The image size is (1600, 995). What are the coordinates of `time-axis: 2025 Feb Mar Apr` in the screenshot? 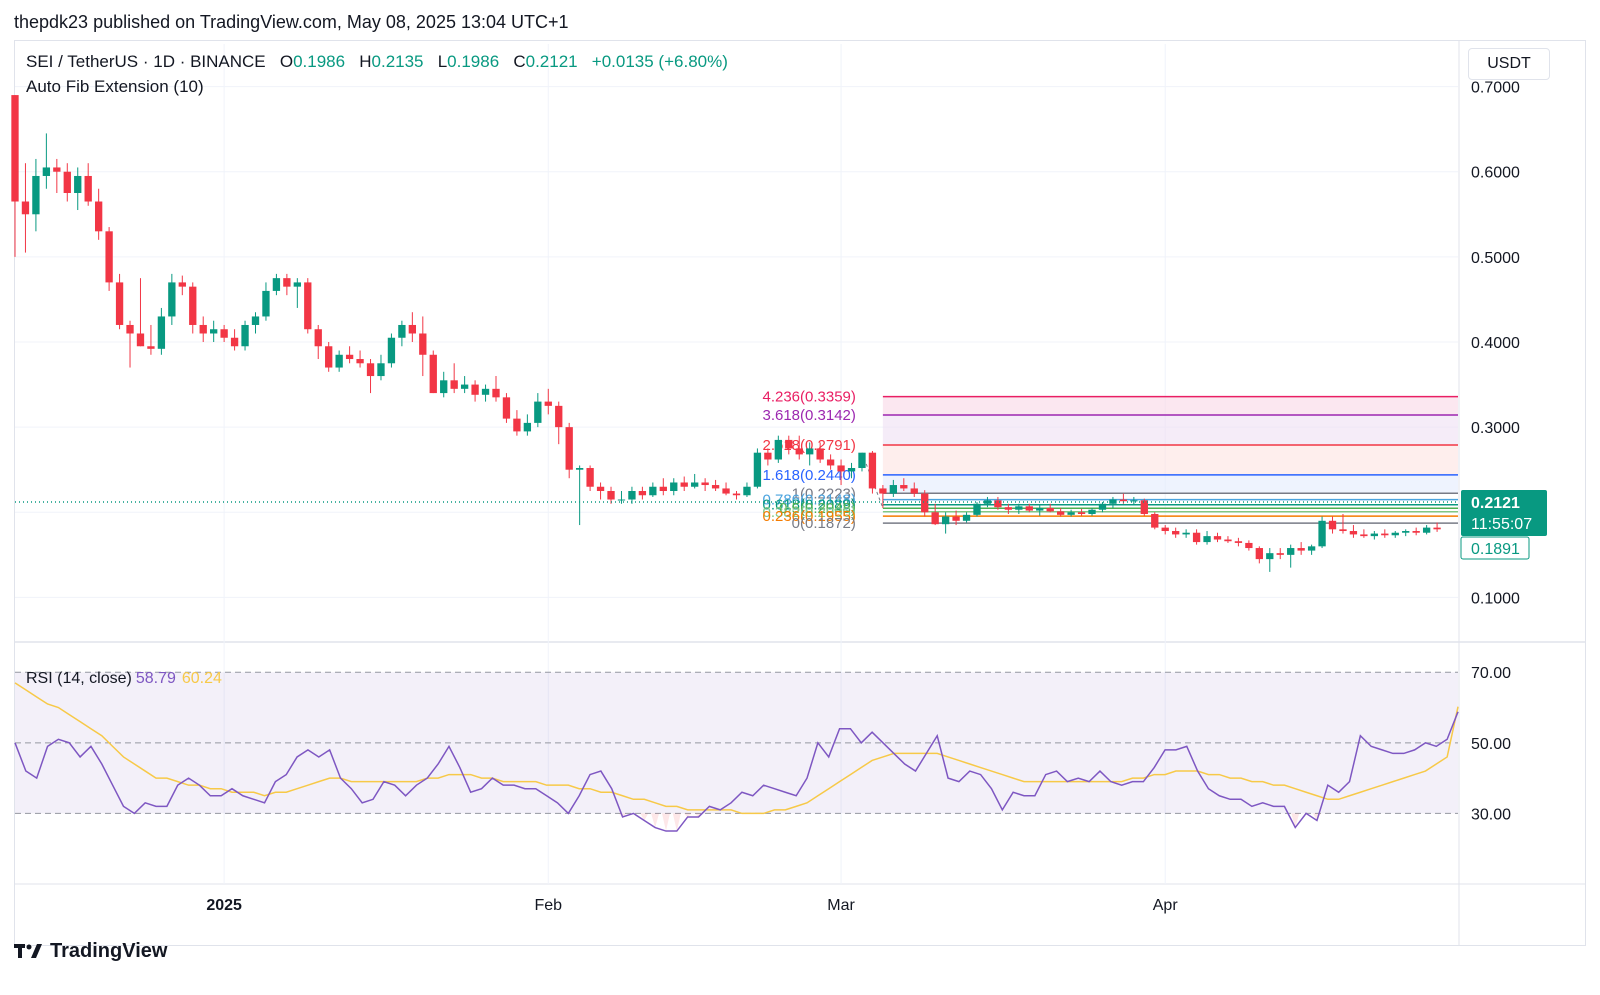 It's located at (692, 905).